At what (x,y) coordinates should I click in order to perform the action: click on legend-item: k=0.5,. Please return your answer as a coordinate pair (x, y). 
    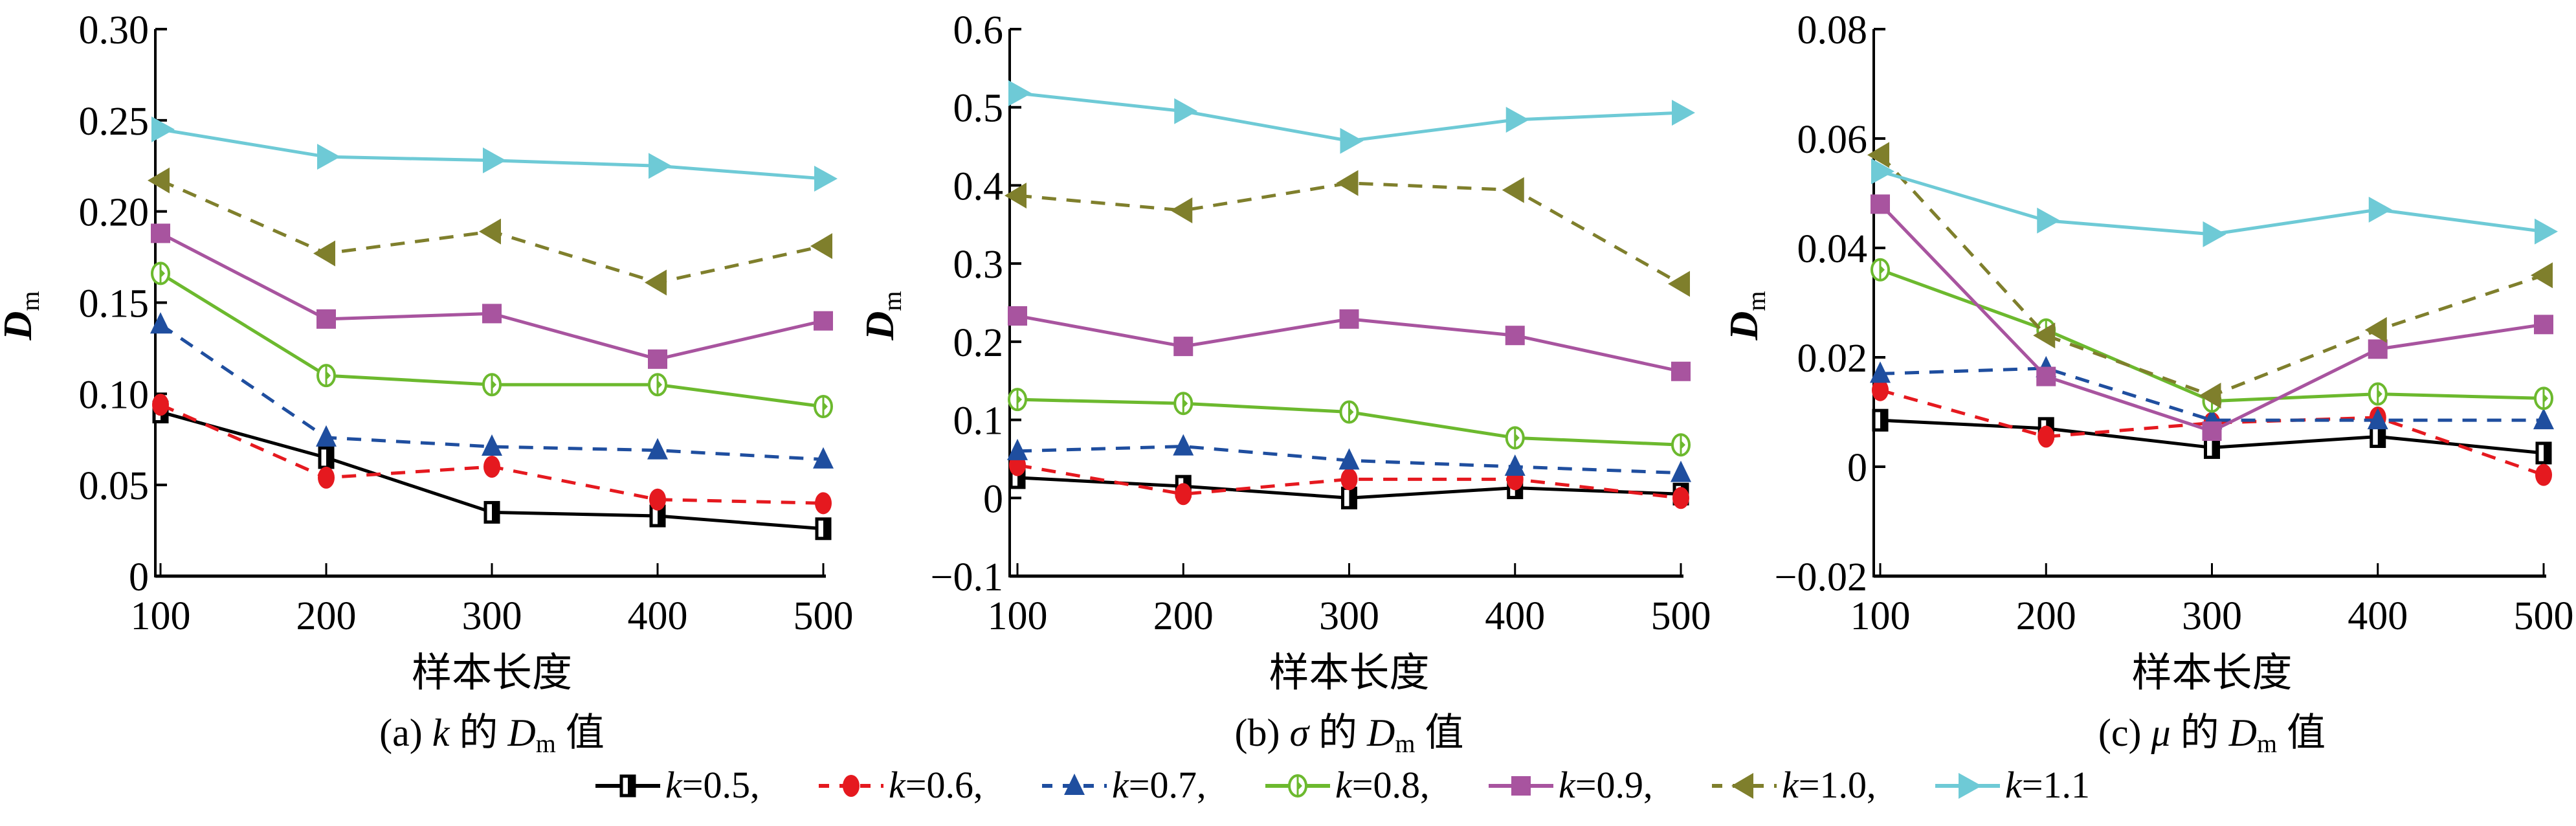
    Looking at the image, I should click on (677, 785).